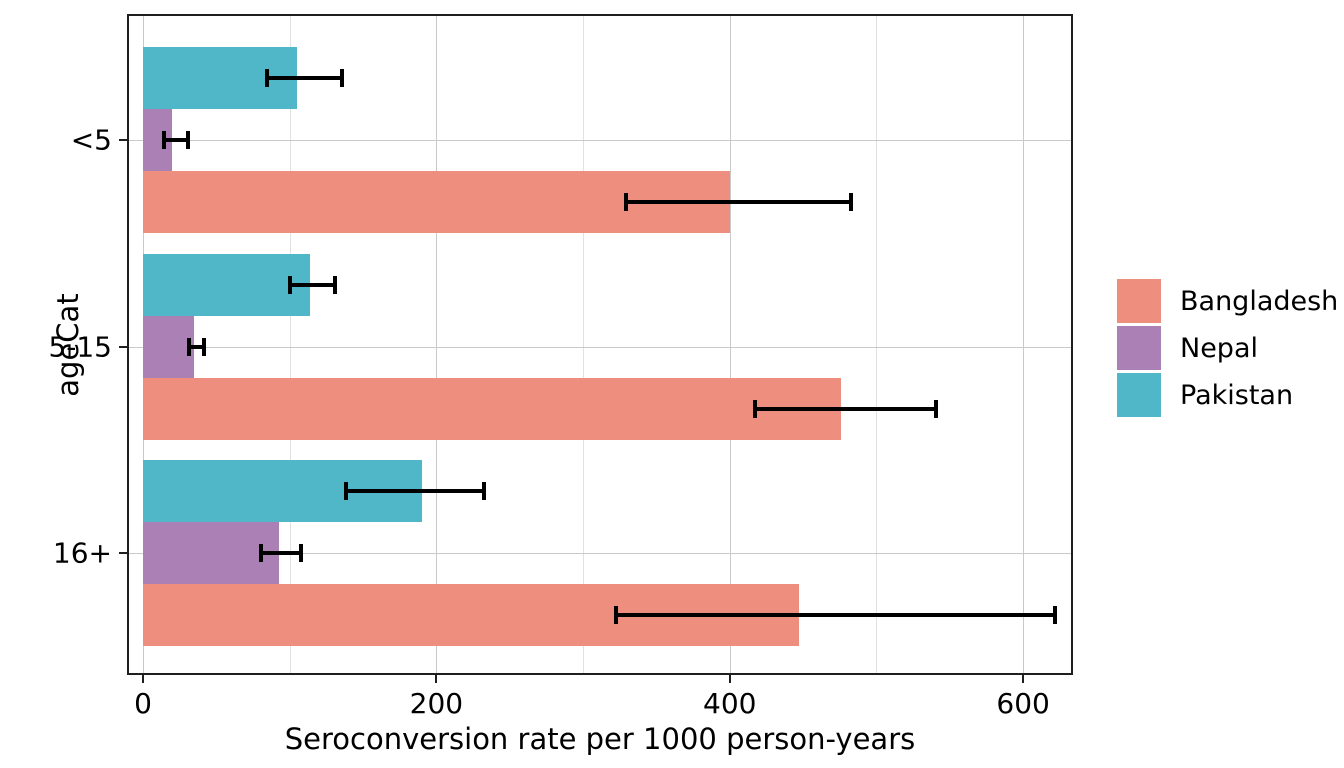 This screenshot has width=1344, height=768. Describe the element at coordinates (304, 78) in the screenshot. I see `errorbar-pakistan-<5` at that location.